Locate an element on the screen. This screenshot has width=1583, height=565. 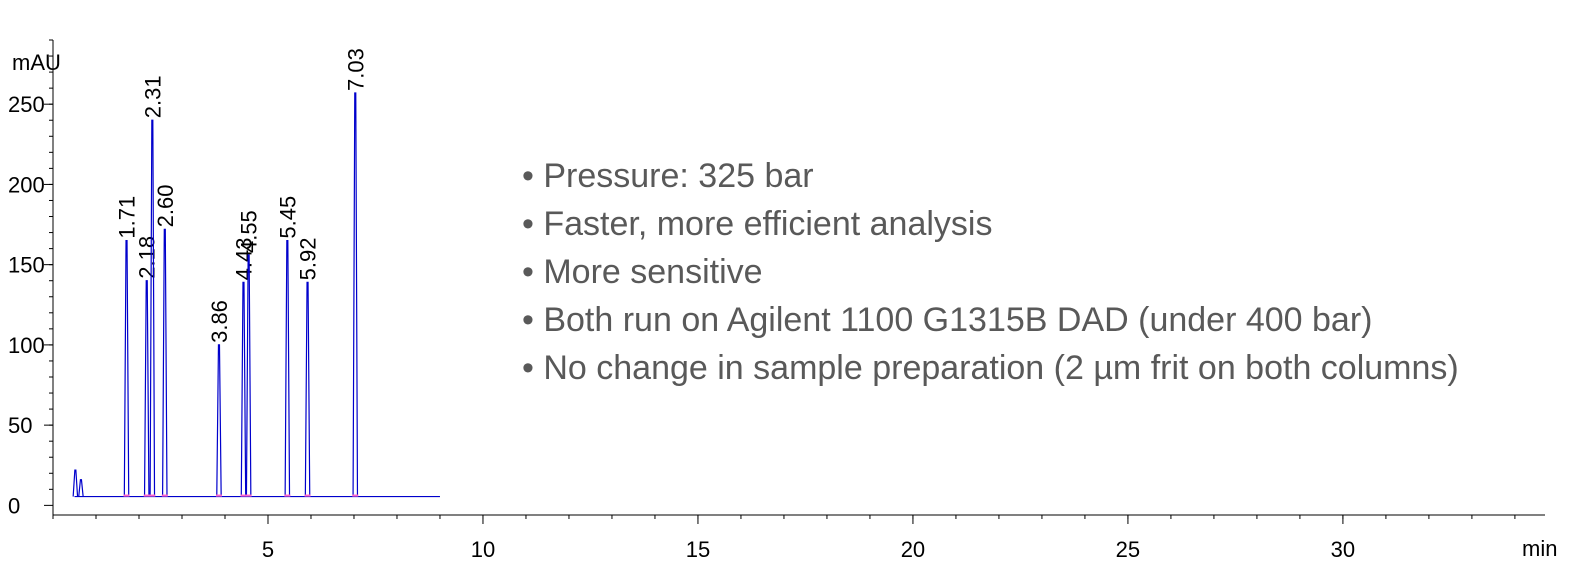
peak-label: 2.18 is located at coordinates (147, 257).